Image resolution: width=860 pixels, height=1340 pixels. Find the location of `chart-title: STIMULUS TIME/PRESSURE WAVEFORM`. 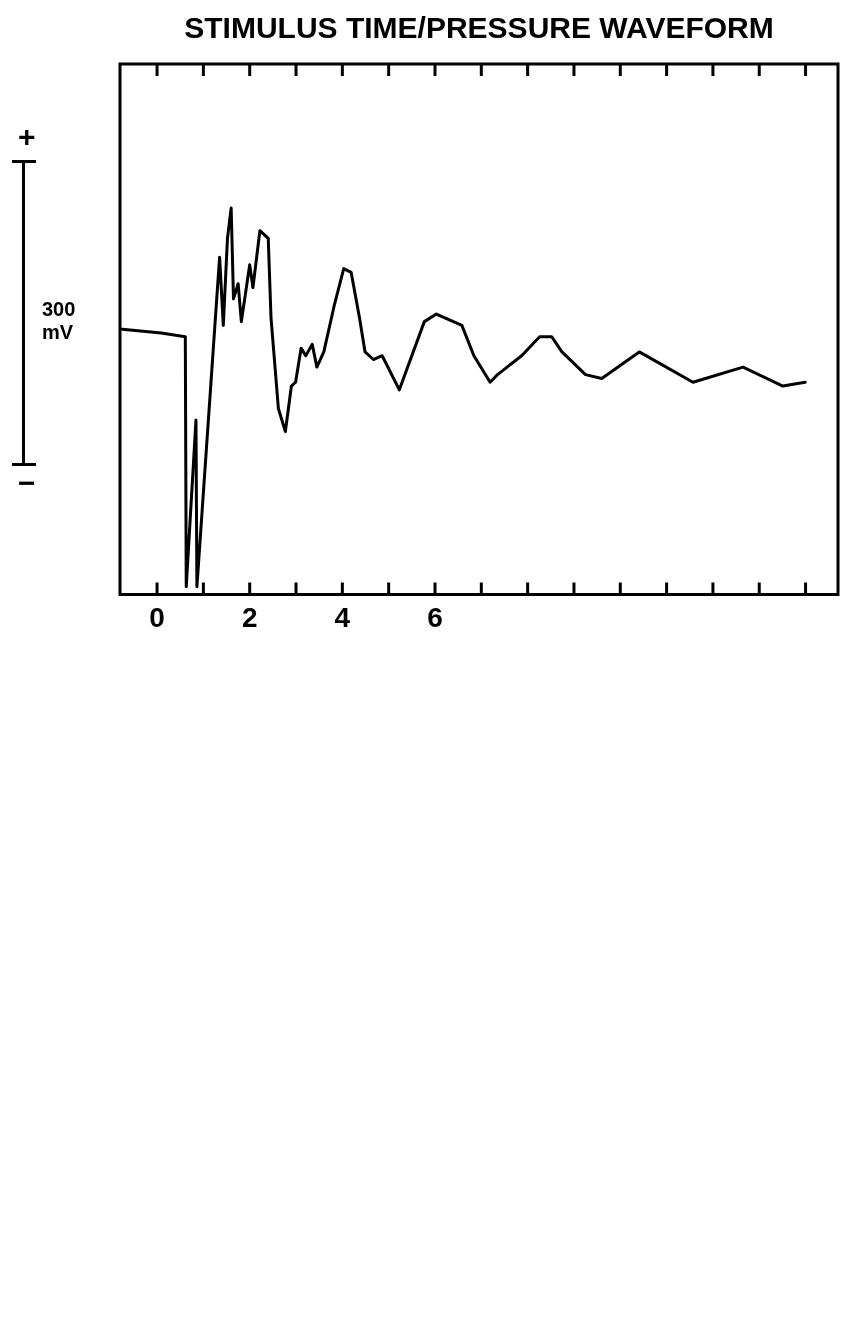

chart-title: STIMULUS TIME/PRESSURE WAVEFORM is located at coordinates (479, 28).